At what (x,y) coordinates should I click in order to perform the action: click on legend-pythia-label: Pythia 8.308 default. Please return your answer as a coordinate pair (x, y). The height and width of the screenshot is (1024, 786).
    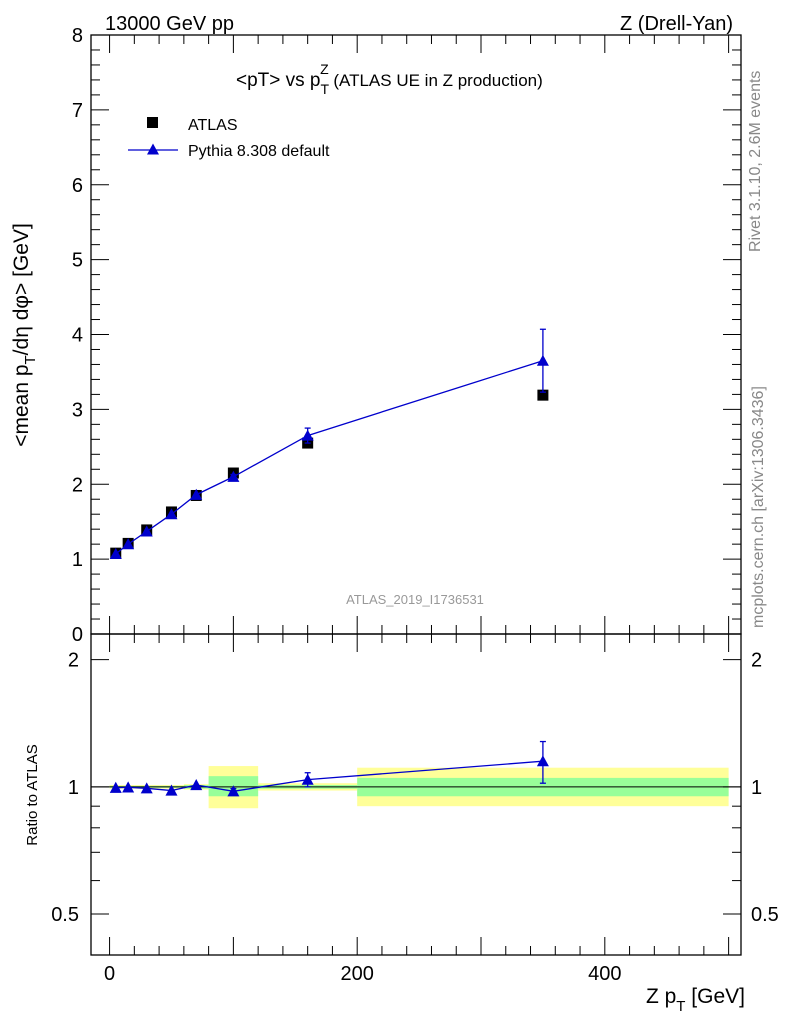
    Looking at the image, I should click on (259, 151).